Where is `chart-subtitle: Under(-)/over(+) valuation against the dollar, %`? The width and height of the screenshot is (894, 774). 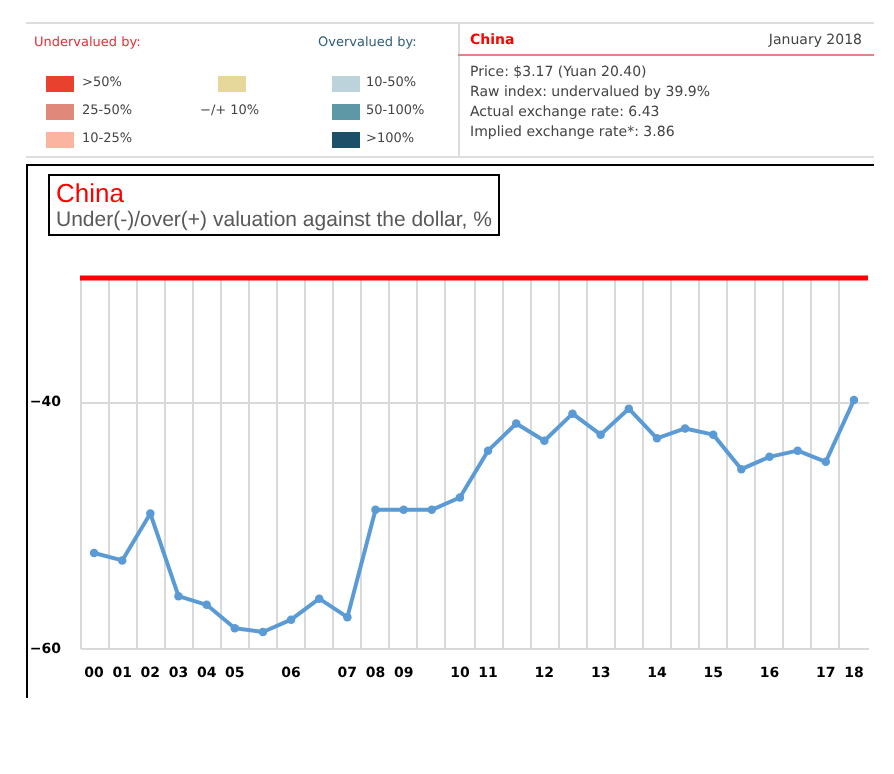 chart-subtitle: Under(-)/over(+) valuation against the dollar, % is located at coordinates (274, 220).